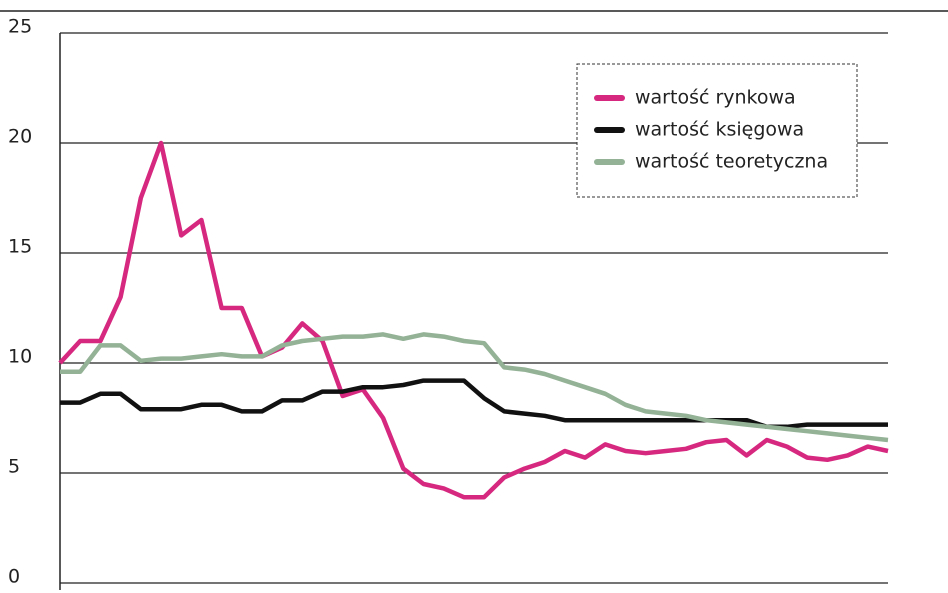 This screenshot has height=593, width=948. I want to click on legend-label: wartość księgowa, so click(719, 130).